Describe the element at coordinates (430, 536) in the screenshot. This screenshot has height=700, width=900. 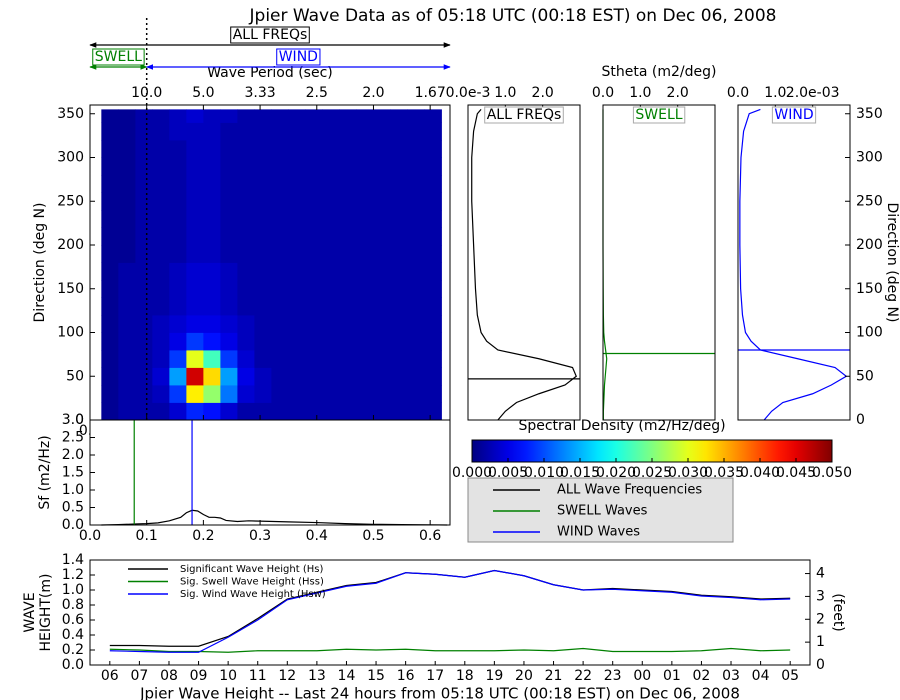
I see `x-tick-label: 0.6` at that location.